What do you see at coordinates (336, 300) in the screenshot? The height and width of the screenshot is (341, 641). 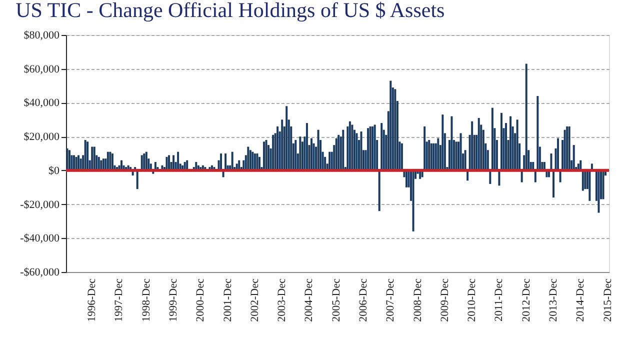 I see `x-tick-label: 2005-Dec` at bounding box center [336, 300].